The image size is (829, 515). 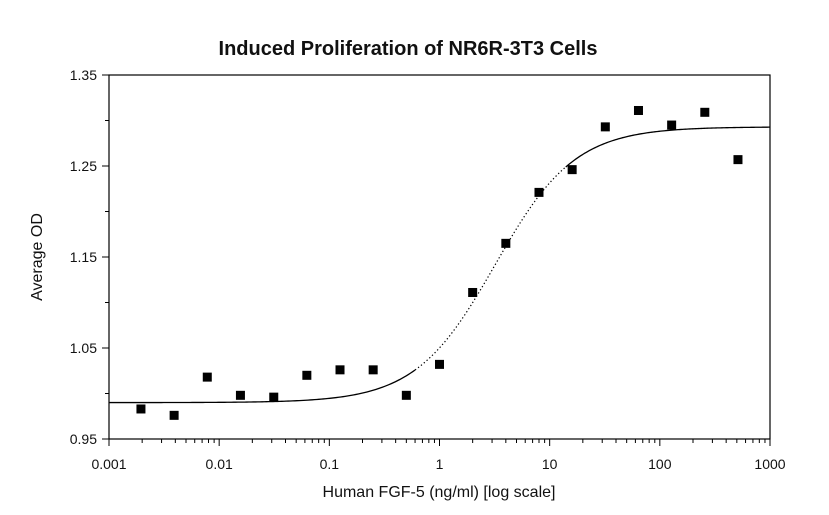 I want to click on x-axis: 0.001 0.01 0.1 1 10 100 1000, so click(x=438, y=455).